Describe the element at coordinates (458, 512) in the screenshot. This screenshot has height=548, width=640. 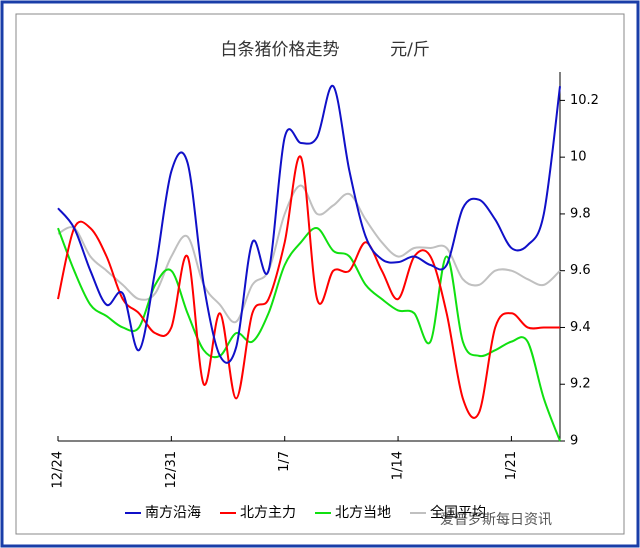
I see `legend-label: 全国平均` at that location.